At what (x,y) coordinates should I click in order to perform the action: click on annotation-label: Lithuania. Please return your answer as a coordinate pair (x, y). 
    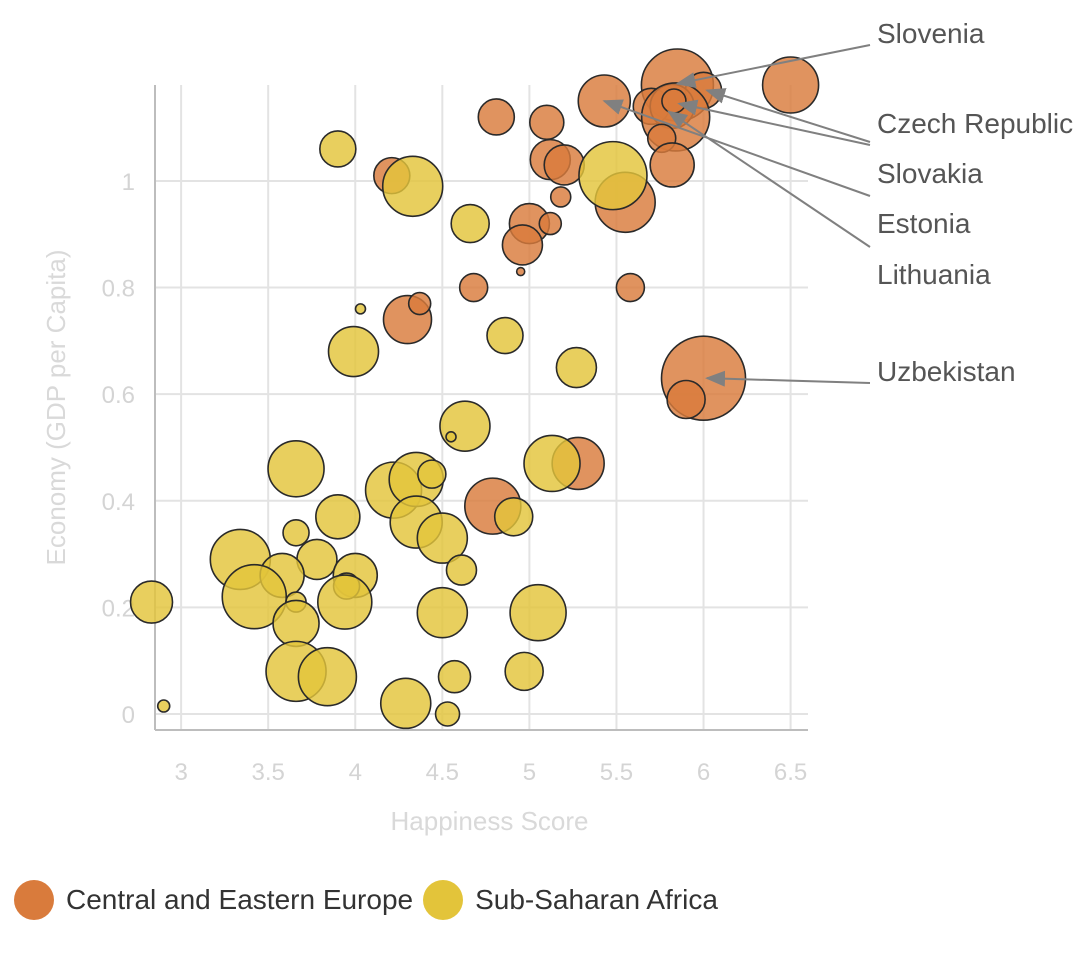
    Looking at the image, I should click on (934, 274).